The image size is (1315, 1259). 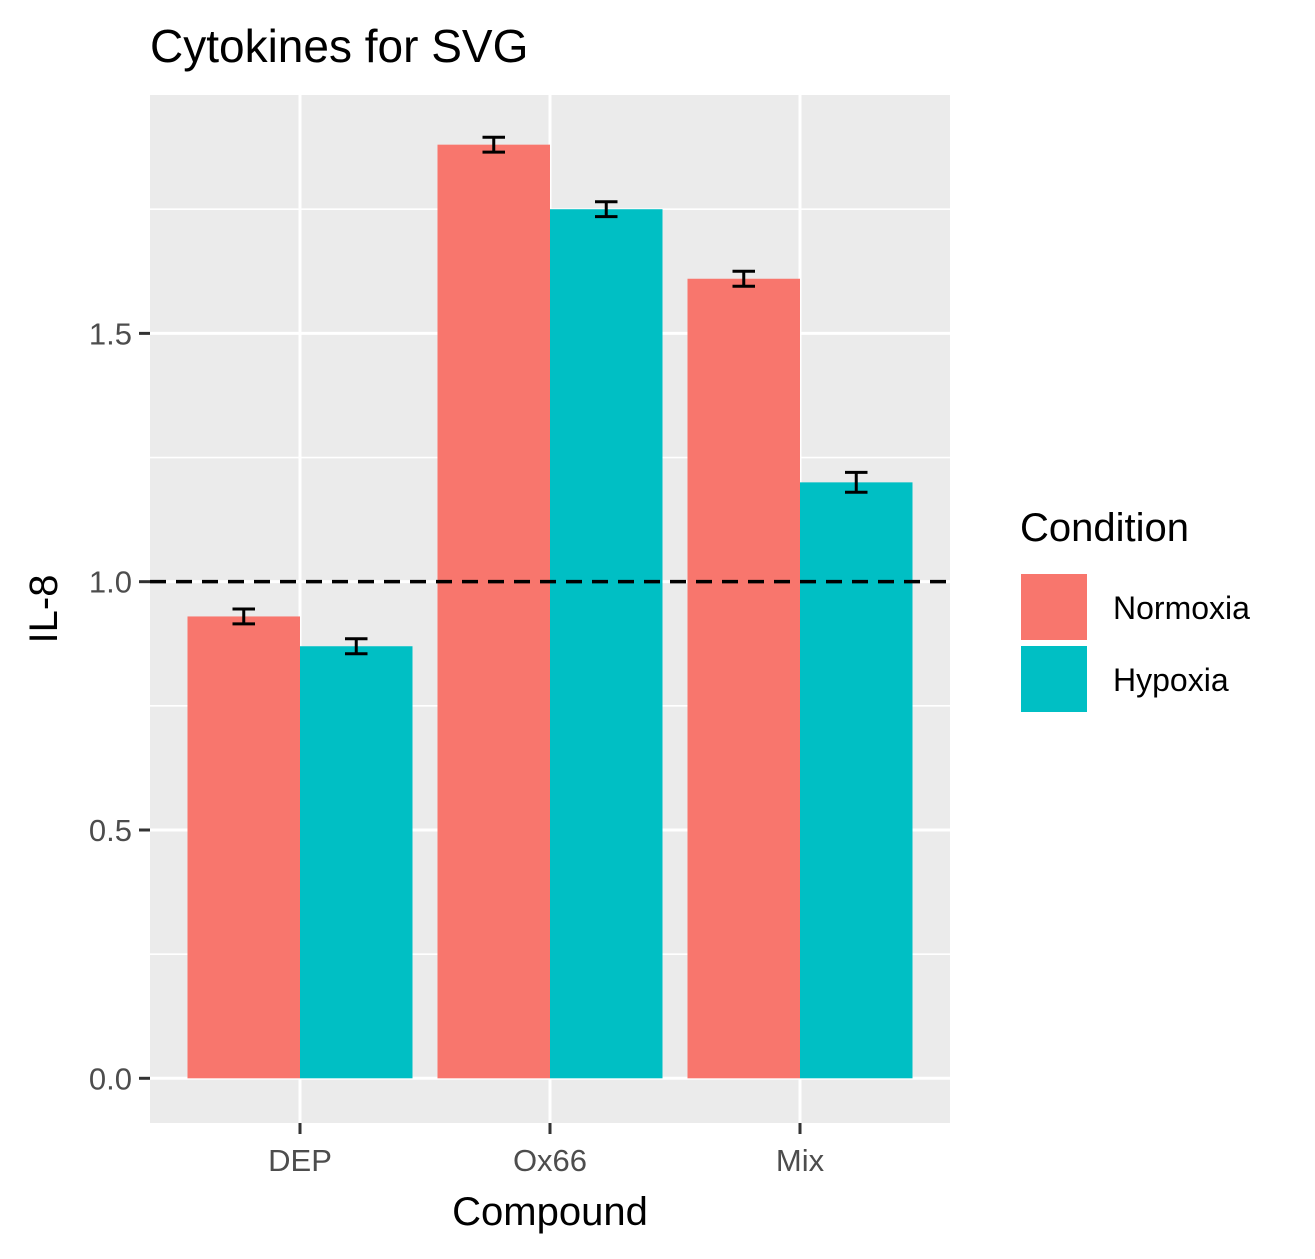 What do you see at coordinates (856, 780) in the screenshot?
I see `bar-hypoxia-mix` at bounding box center [856, 780].